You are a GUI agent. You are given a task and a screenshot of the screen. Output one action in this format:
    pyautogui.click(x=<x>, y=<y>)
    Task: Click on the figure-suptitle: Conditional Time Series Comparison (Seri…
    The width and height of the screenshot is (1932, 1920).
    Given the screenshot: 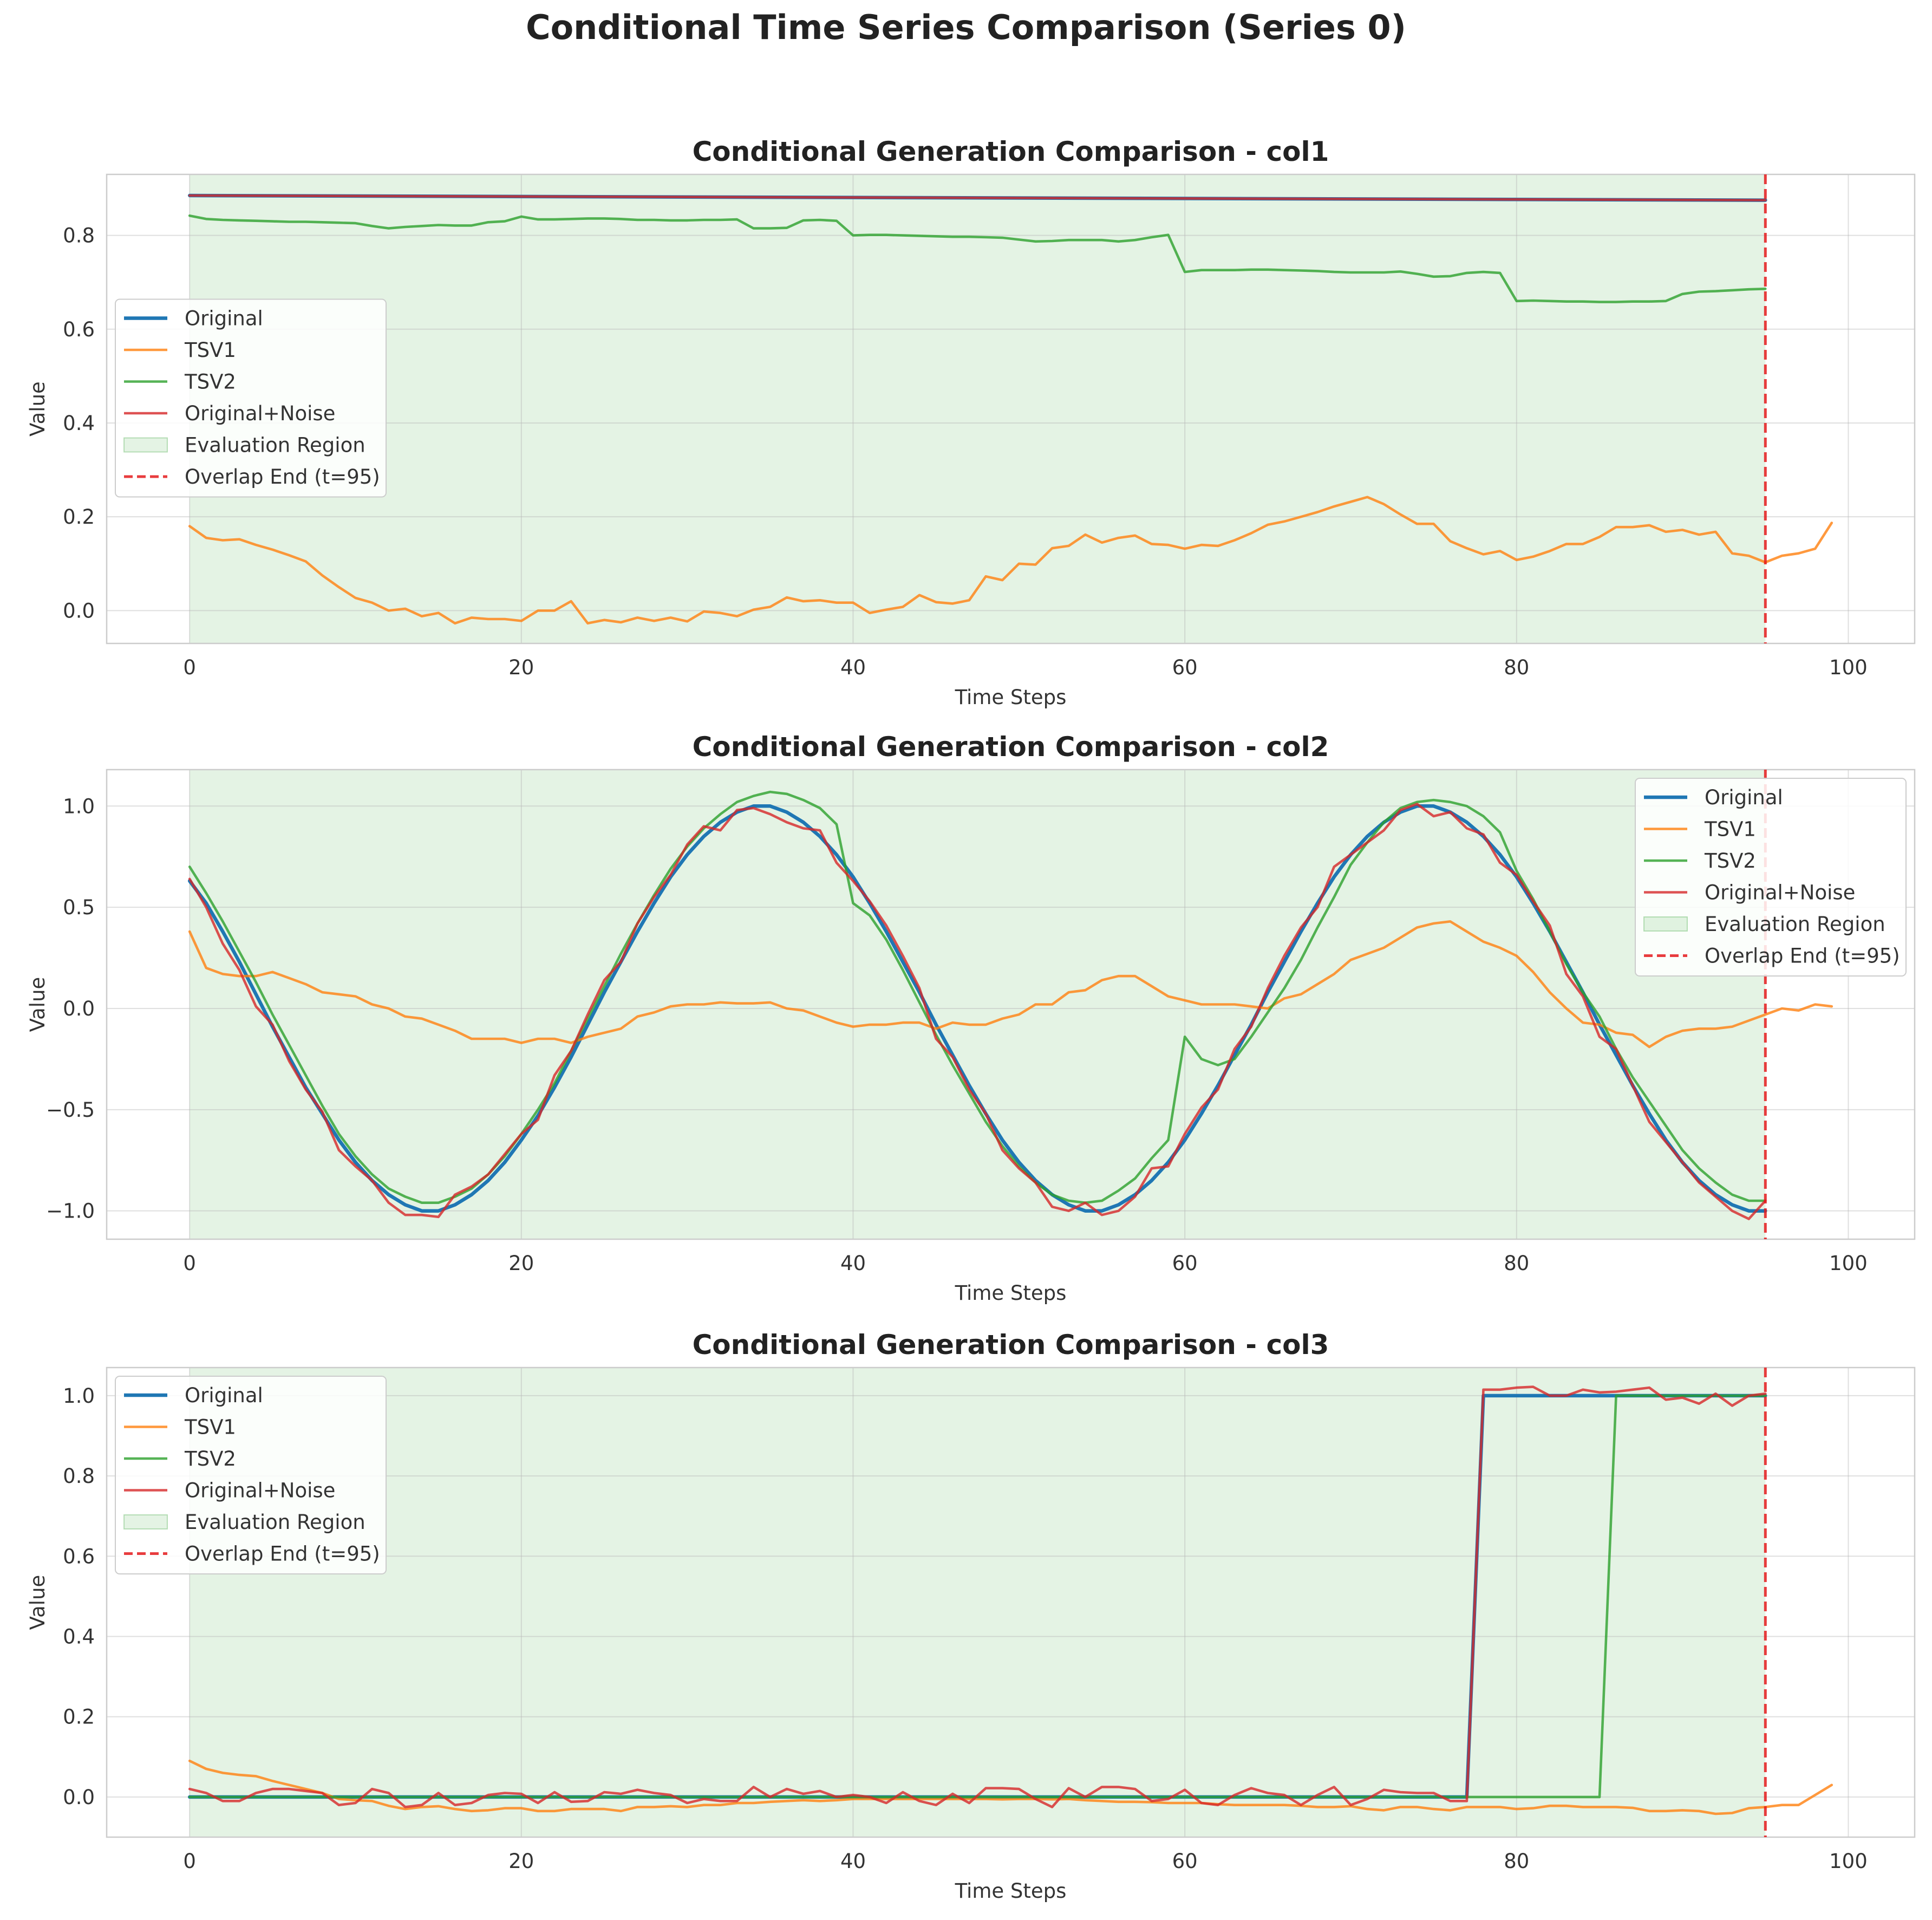 What is the action you would take?
    pyautogui.click(x=966, y=28)
    